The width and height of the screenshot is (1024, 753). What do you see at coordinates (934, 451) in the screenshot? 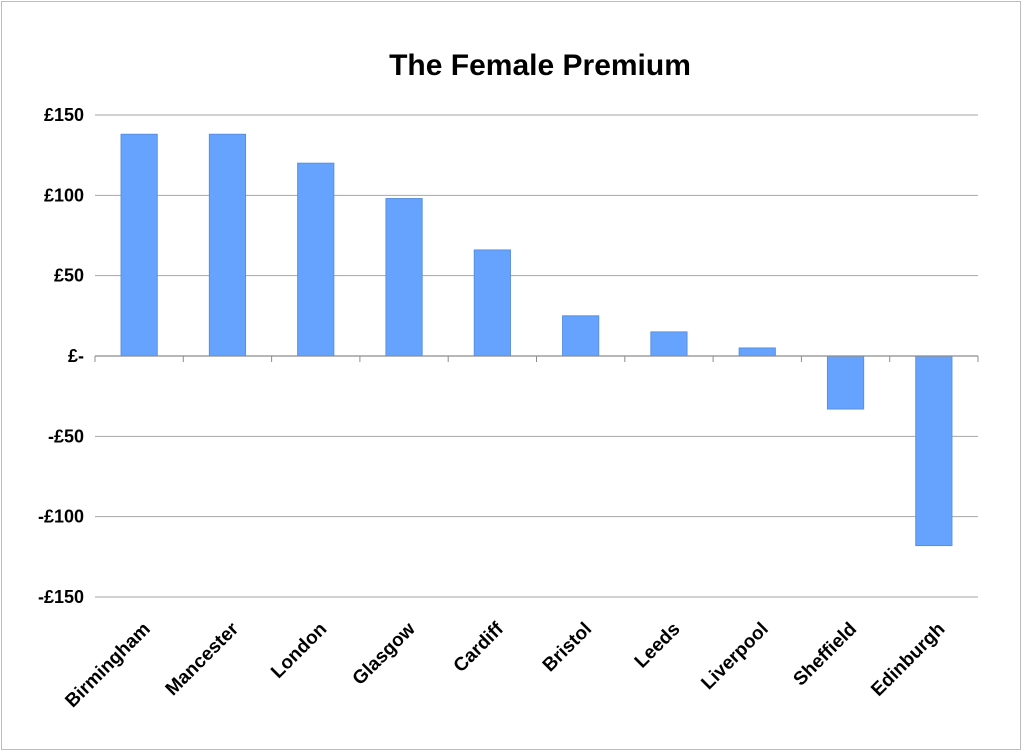
I see `bar-edinburgh` at bounding box center [934, 451].